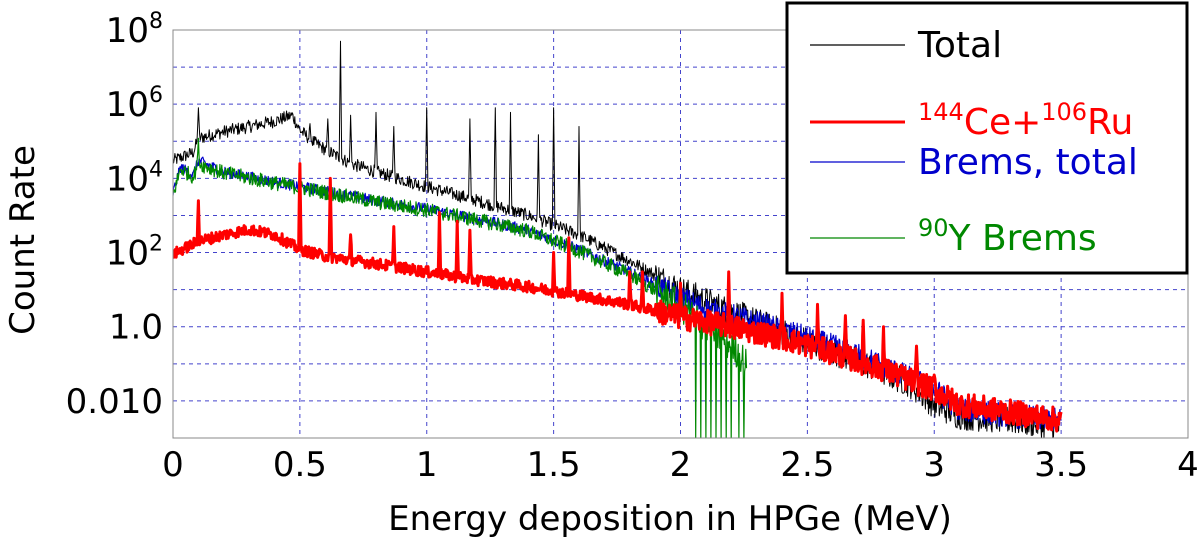 The height and width of the screenshot is (550, 1200). Describe the element at coordinates (670, 519) in the screenshot. I see `x-axis-title: Energy deposition in HPGe (MeV)` at that location.